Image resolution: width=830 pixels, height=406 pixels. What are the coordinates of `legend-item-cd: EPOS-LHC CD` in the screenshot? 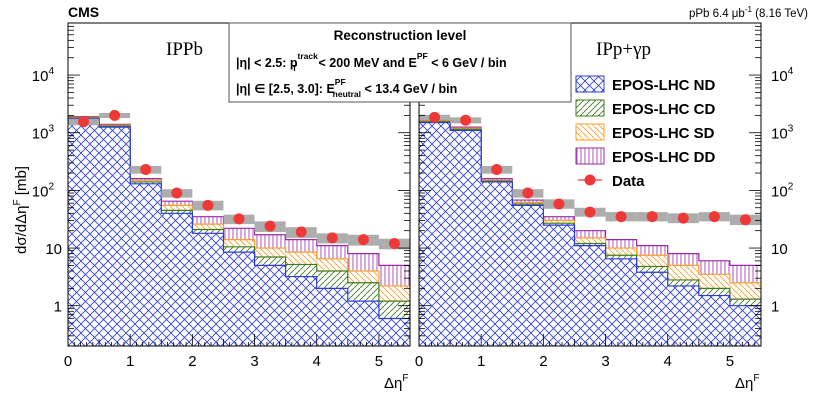 It's located at (645, 108).